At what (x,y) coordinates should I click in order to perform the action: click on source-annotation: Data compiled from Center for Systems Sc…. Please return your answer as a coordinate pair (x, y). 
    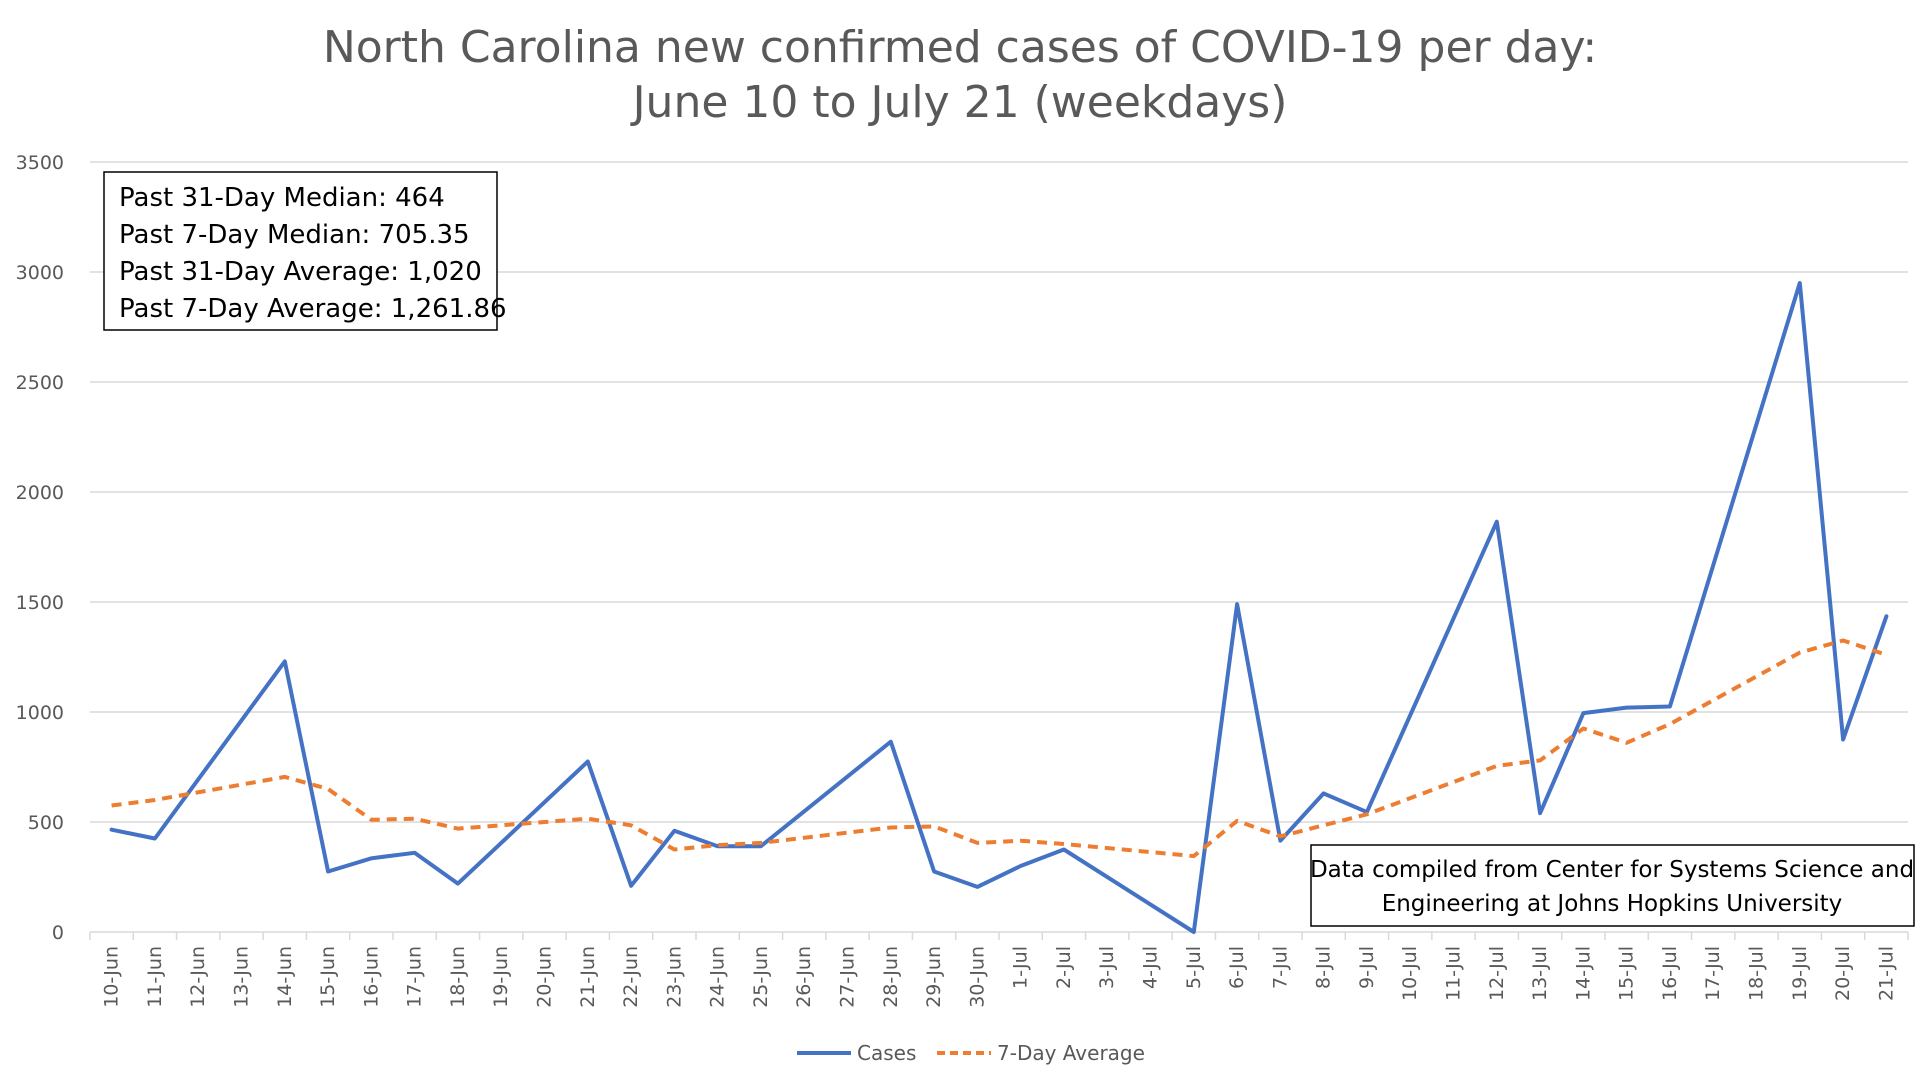
    Looking at the image, I should click on (1612, 885).